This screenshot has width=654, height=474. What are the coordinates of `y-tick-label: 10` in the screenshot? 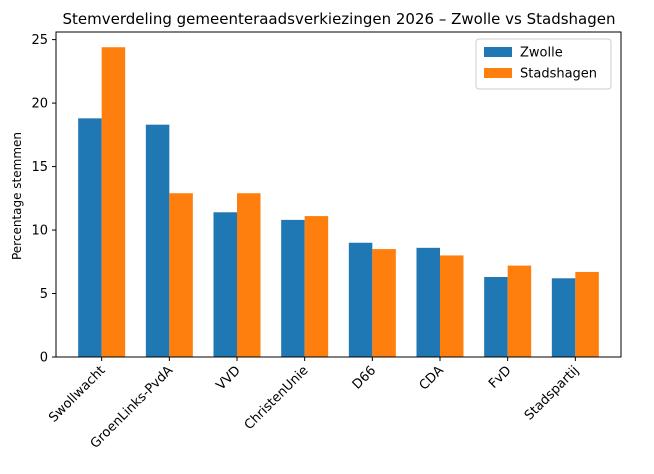 It's located at (39, 231).